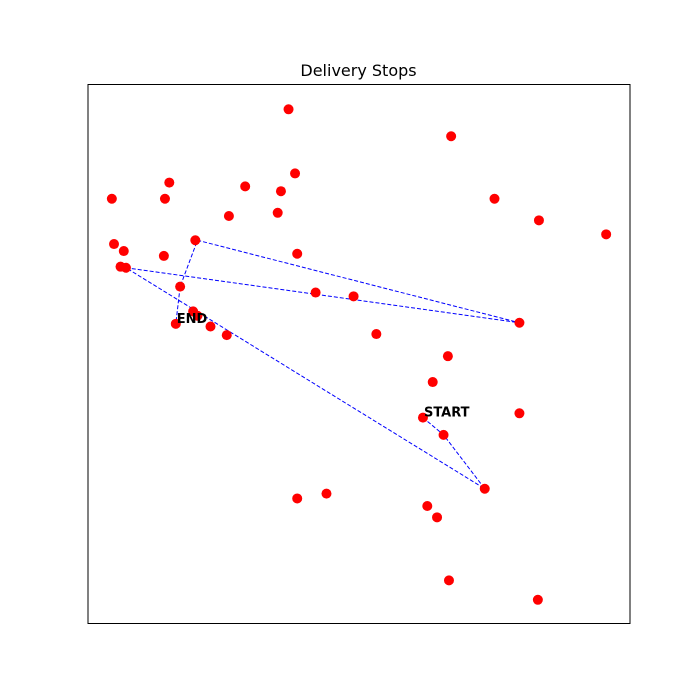  Describe the element at coordinates (447, 413) in the screenshot. I see `start-label: START` at that location.